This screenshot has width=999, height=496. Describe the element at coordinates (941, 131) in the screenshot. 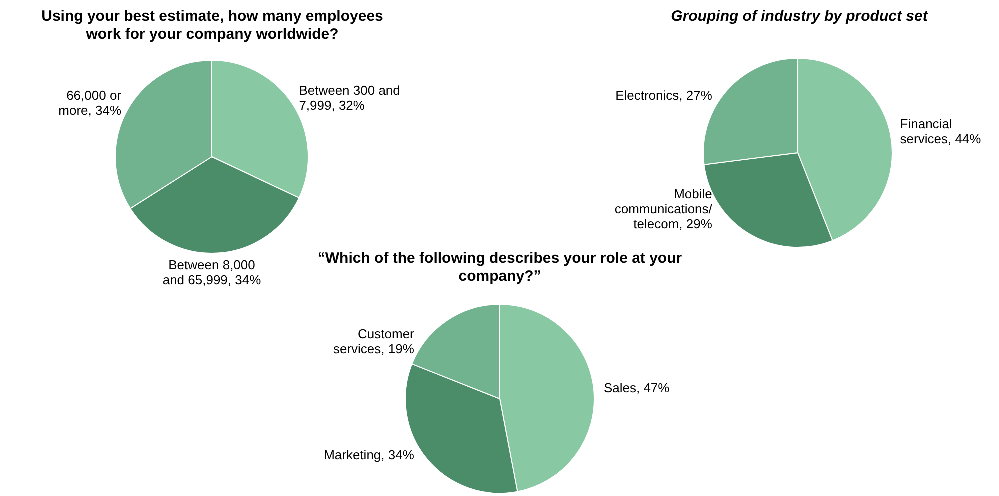

I see `slice-label: Financial services, 44%` at that location.